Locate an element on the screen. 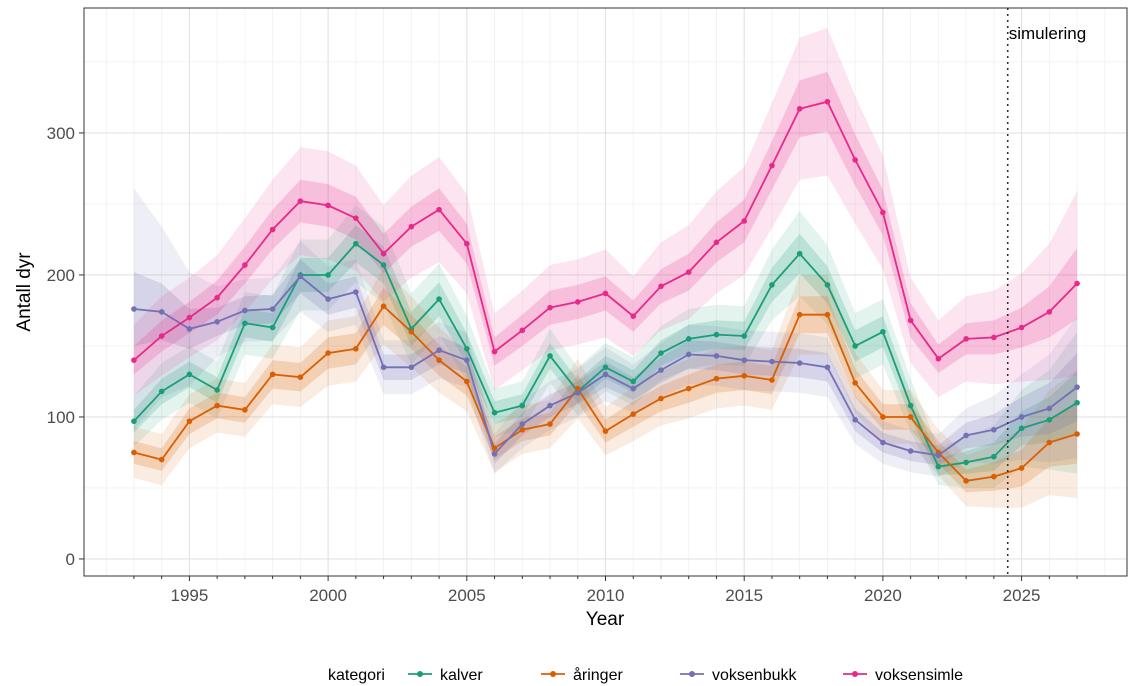 The image size is (1134, 686). legend-label-kalver: kalver is located at coordinates (461, 675).